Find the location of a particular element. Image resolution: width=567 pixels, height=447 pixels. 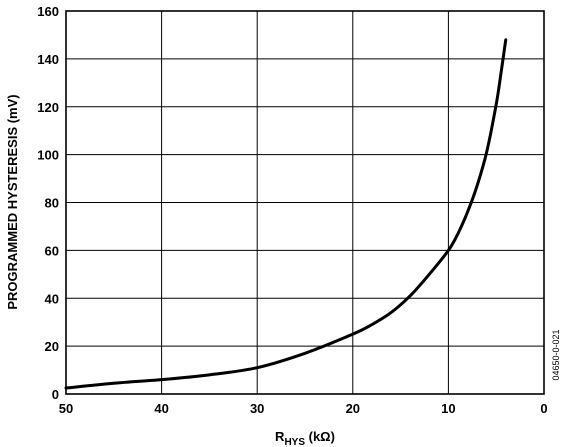

x-tick-label: 0 is located at coordinates (543, 408).